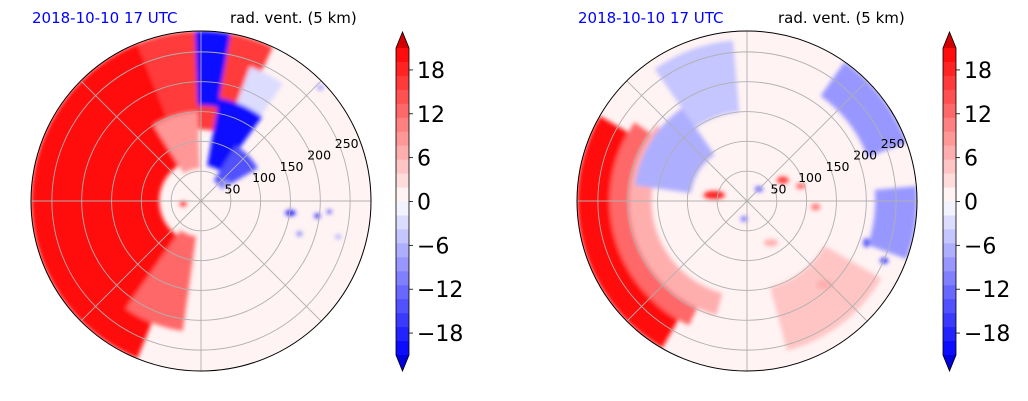 The height and width of the screenshot is (401, 1028). I want to click on colorbar-right: 18 12 6 0 −6 −12 −18, so click(976, 201).